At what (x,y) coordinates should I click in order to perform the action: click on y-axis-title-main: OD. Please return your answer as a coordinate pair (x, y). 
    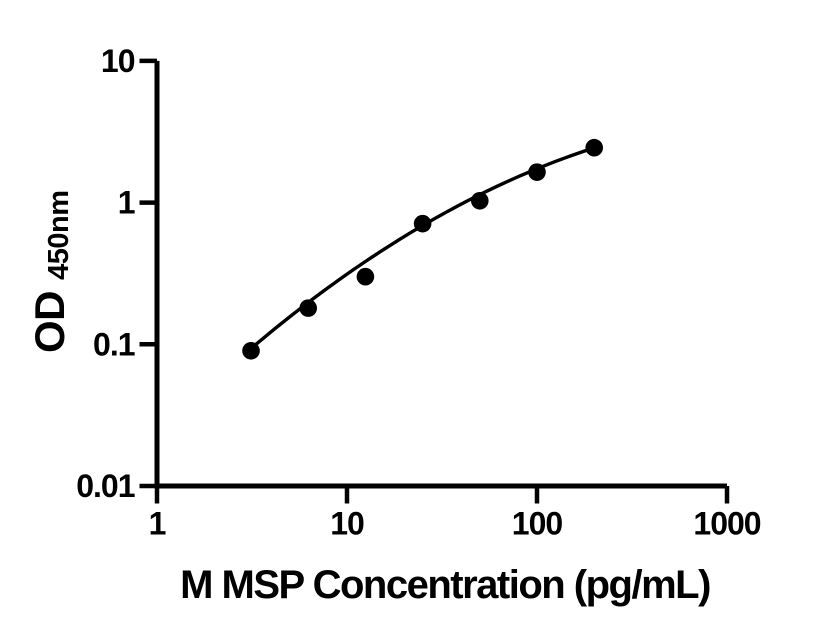
    Looking at the image, I should click on (49, 322).